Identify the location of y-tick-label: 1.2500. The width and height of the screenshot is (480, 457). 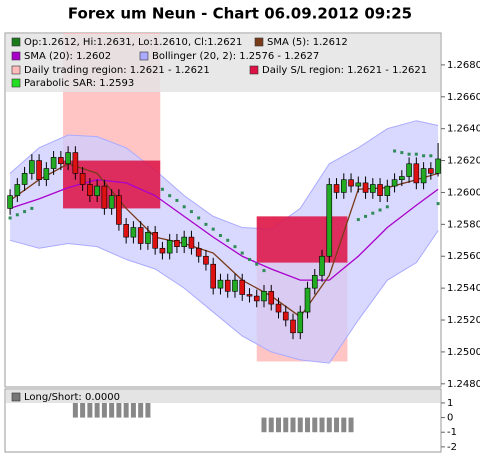
(463, 352).